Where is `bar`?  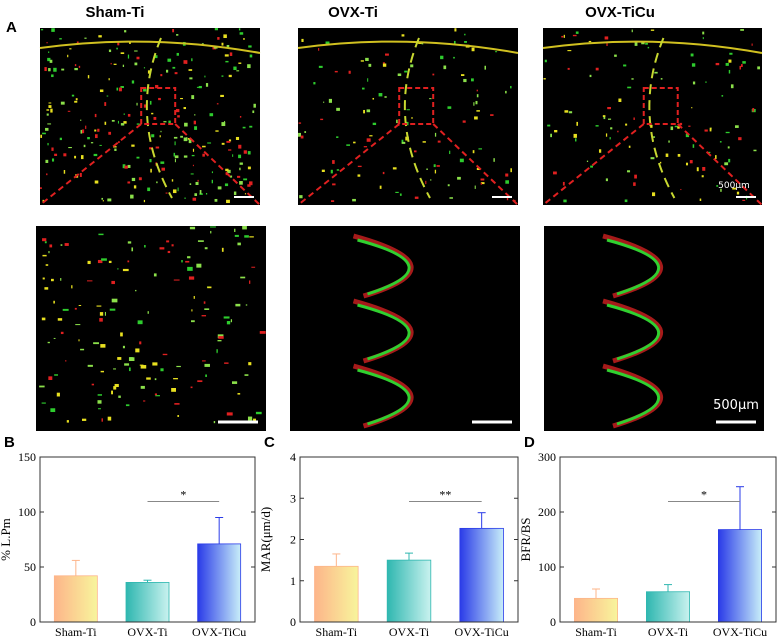 bar is located at coordinates (596, 610).